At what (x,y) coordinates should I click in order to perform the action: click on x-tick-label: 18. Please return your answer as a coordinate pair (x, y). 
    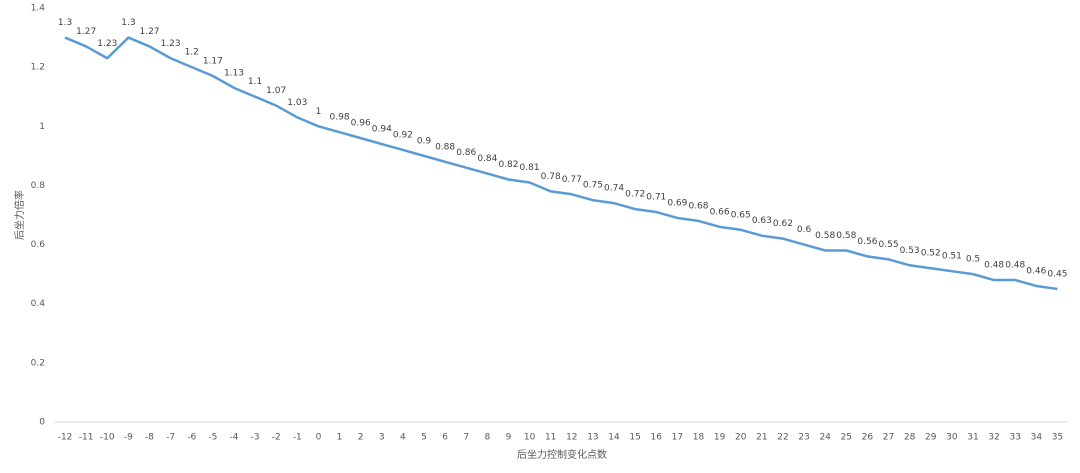
    Looking at the image, I should click on (699, 438).